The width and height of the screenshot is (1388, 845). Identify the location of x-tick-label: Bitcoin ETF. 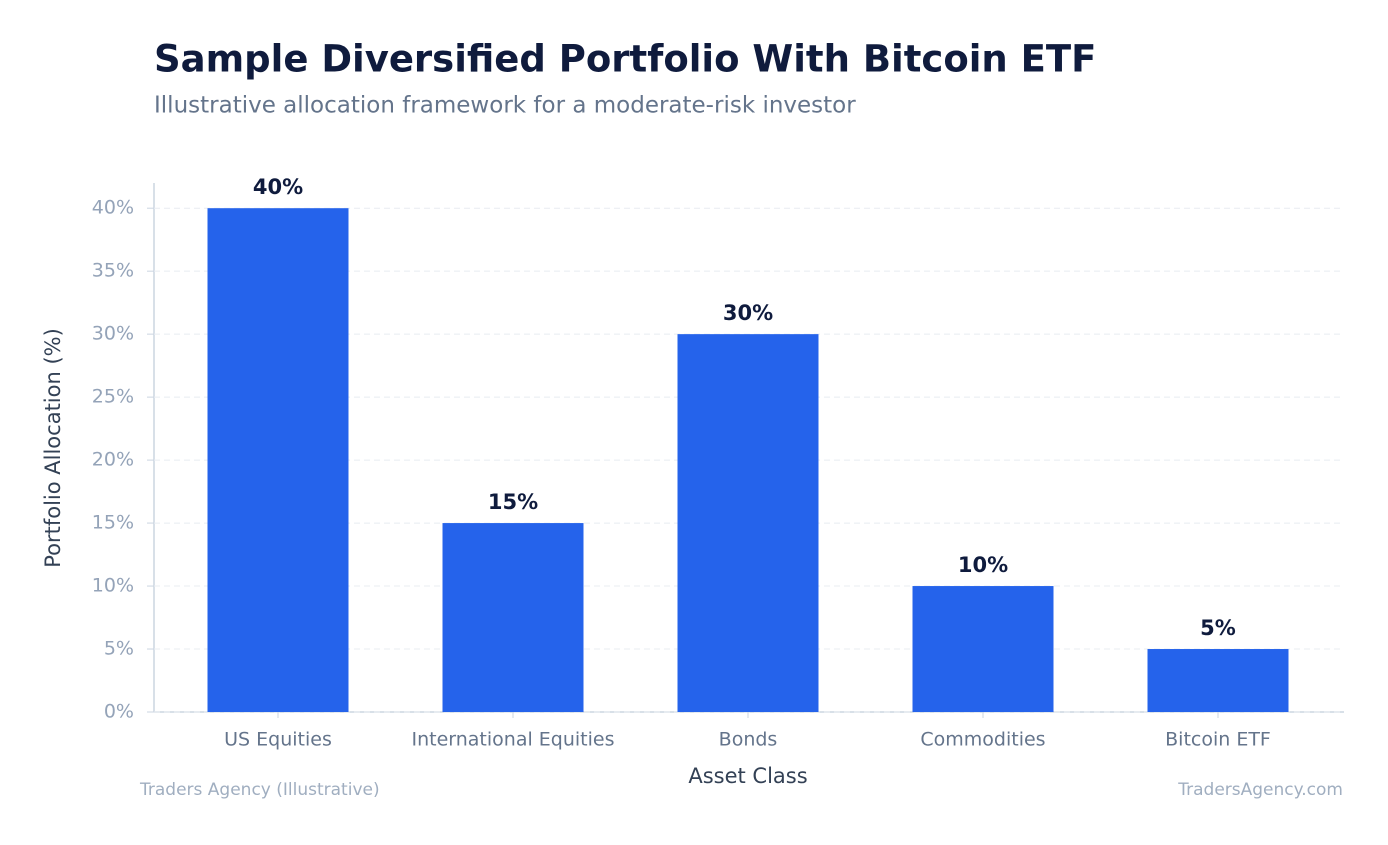
(1218, 740).